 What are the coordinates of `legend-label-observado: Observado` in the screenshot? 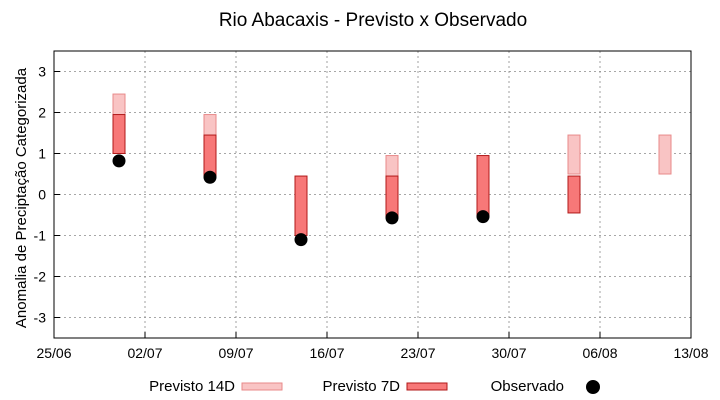 It's located at (527, 386).